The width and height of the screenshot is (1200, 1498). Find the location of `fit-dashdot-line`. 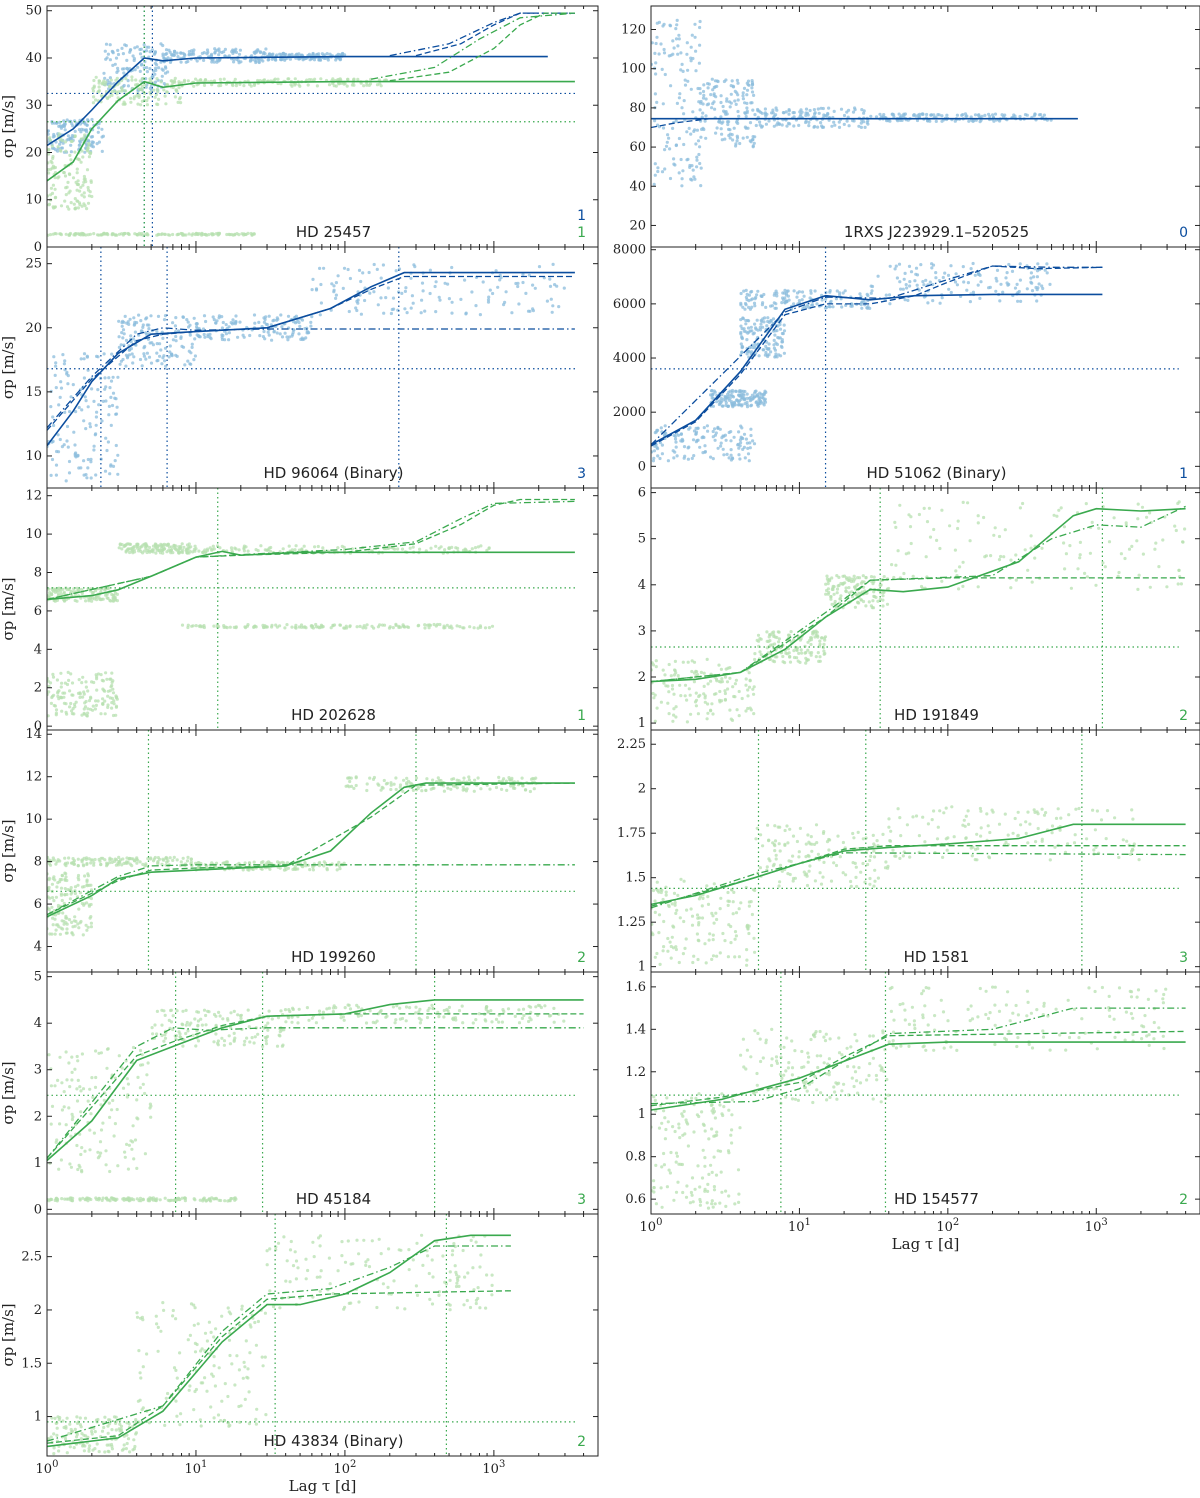

fit-dashdot-line is located at coordinates (473, 46).